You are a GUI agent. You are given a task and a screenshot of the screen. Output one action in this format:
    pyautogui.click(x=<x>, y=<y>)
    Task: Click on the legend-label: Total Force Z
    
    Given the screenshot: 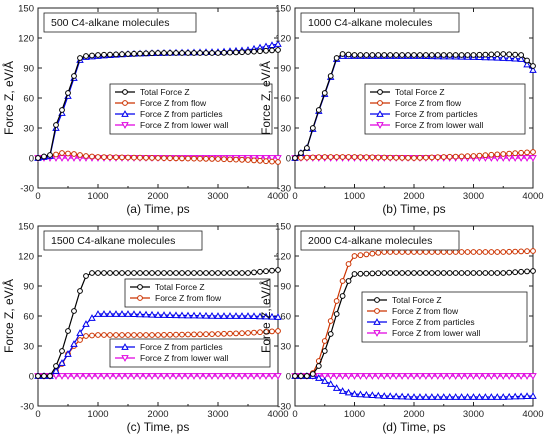 What is the action you would take?
    pyautogui.click(x=180, y=287)
    